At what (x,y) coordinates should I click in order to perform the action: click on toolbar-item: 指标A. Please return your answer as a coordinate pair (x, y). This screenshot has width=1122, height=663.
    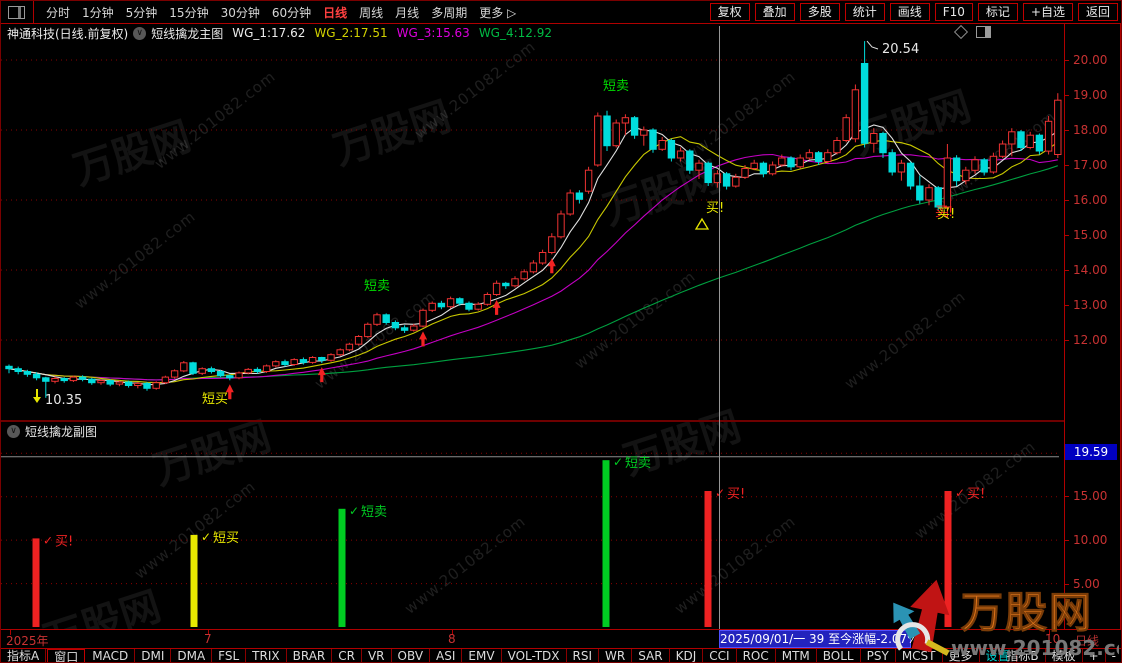
    Looking at the image, I should click on (24, 655).